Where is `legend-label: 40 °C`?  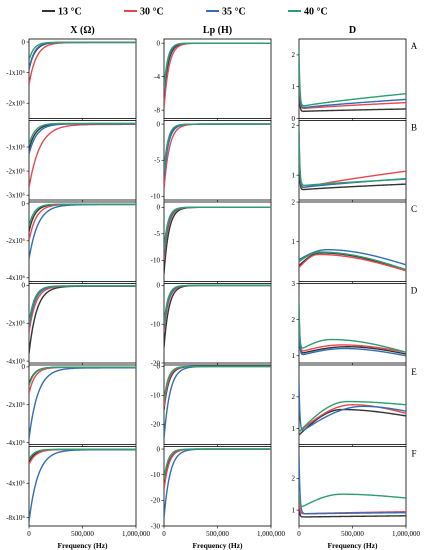 legend-label: 40 °C is located at coordinates (316, 12).